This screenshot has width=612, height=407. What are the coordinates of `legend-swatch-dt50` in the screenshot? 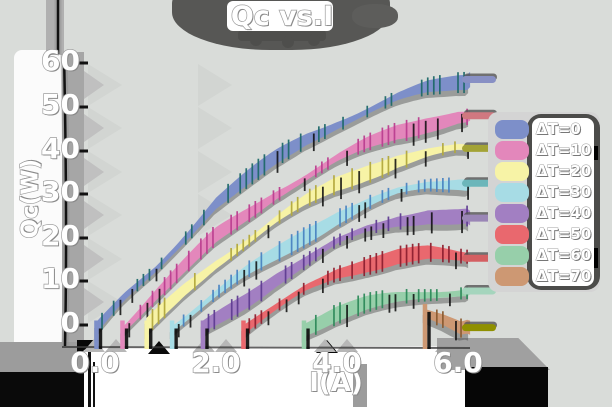 It's located at (512, 234).